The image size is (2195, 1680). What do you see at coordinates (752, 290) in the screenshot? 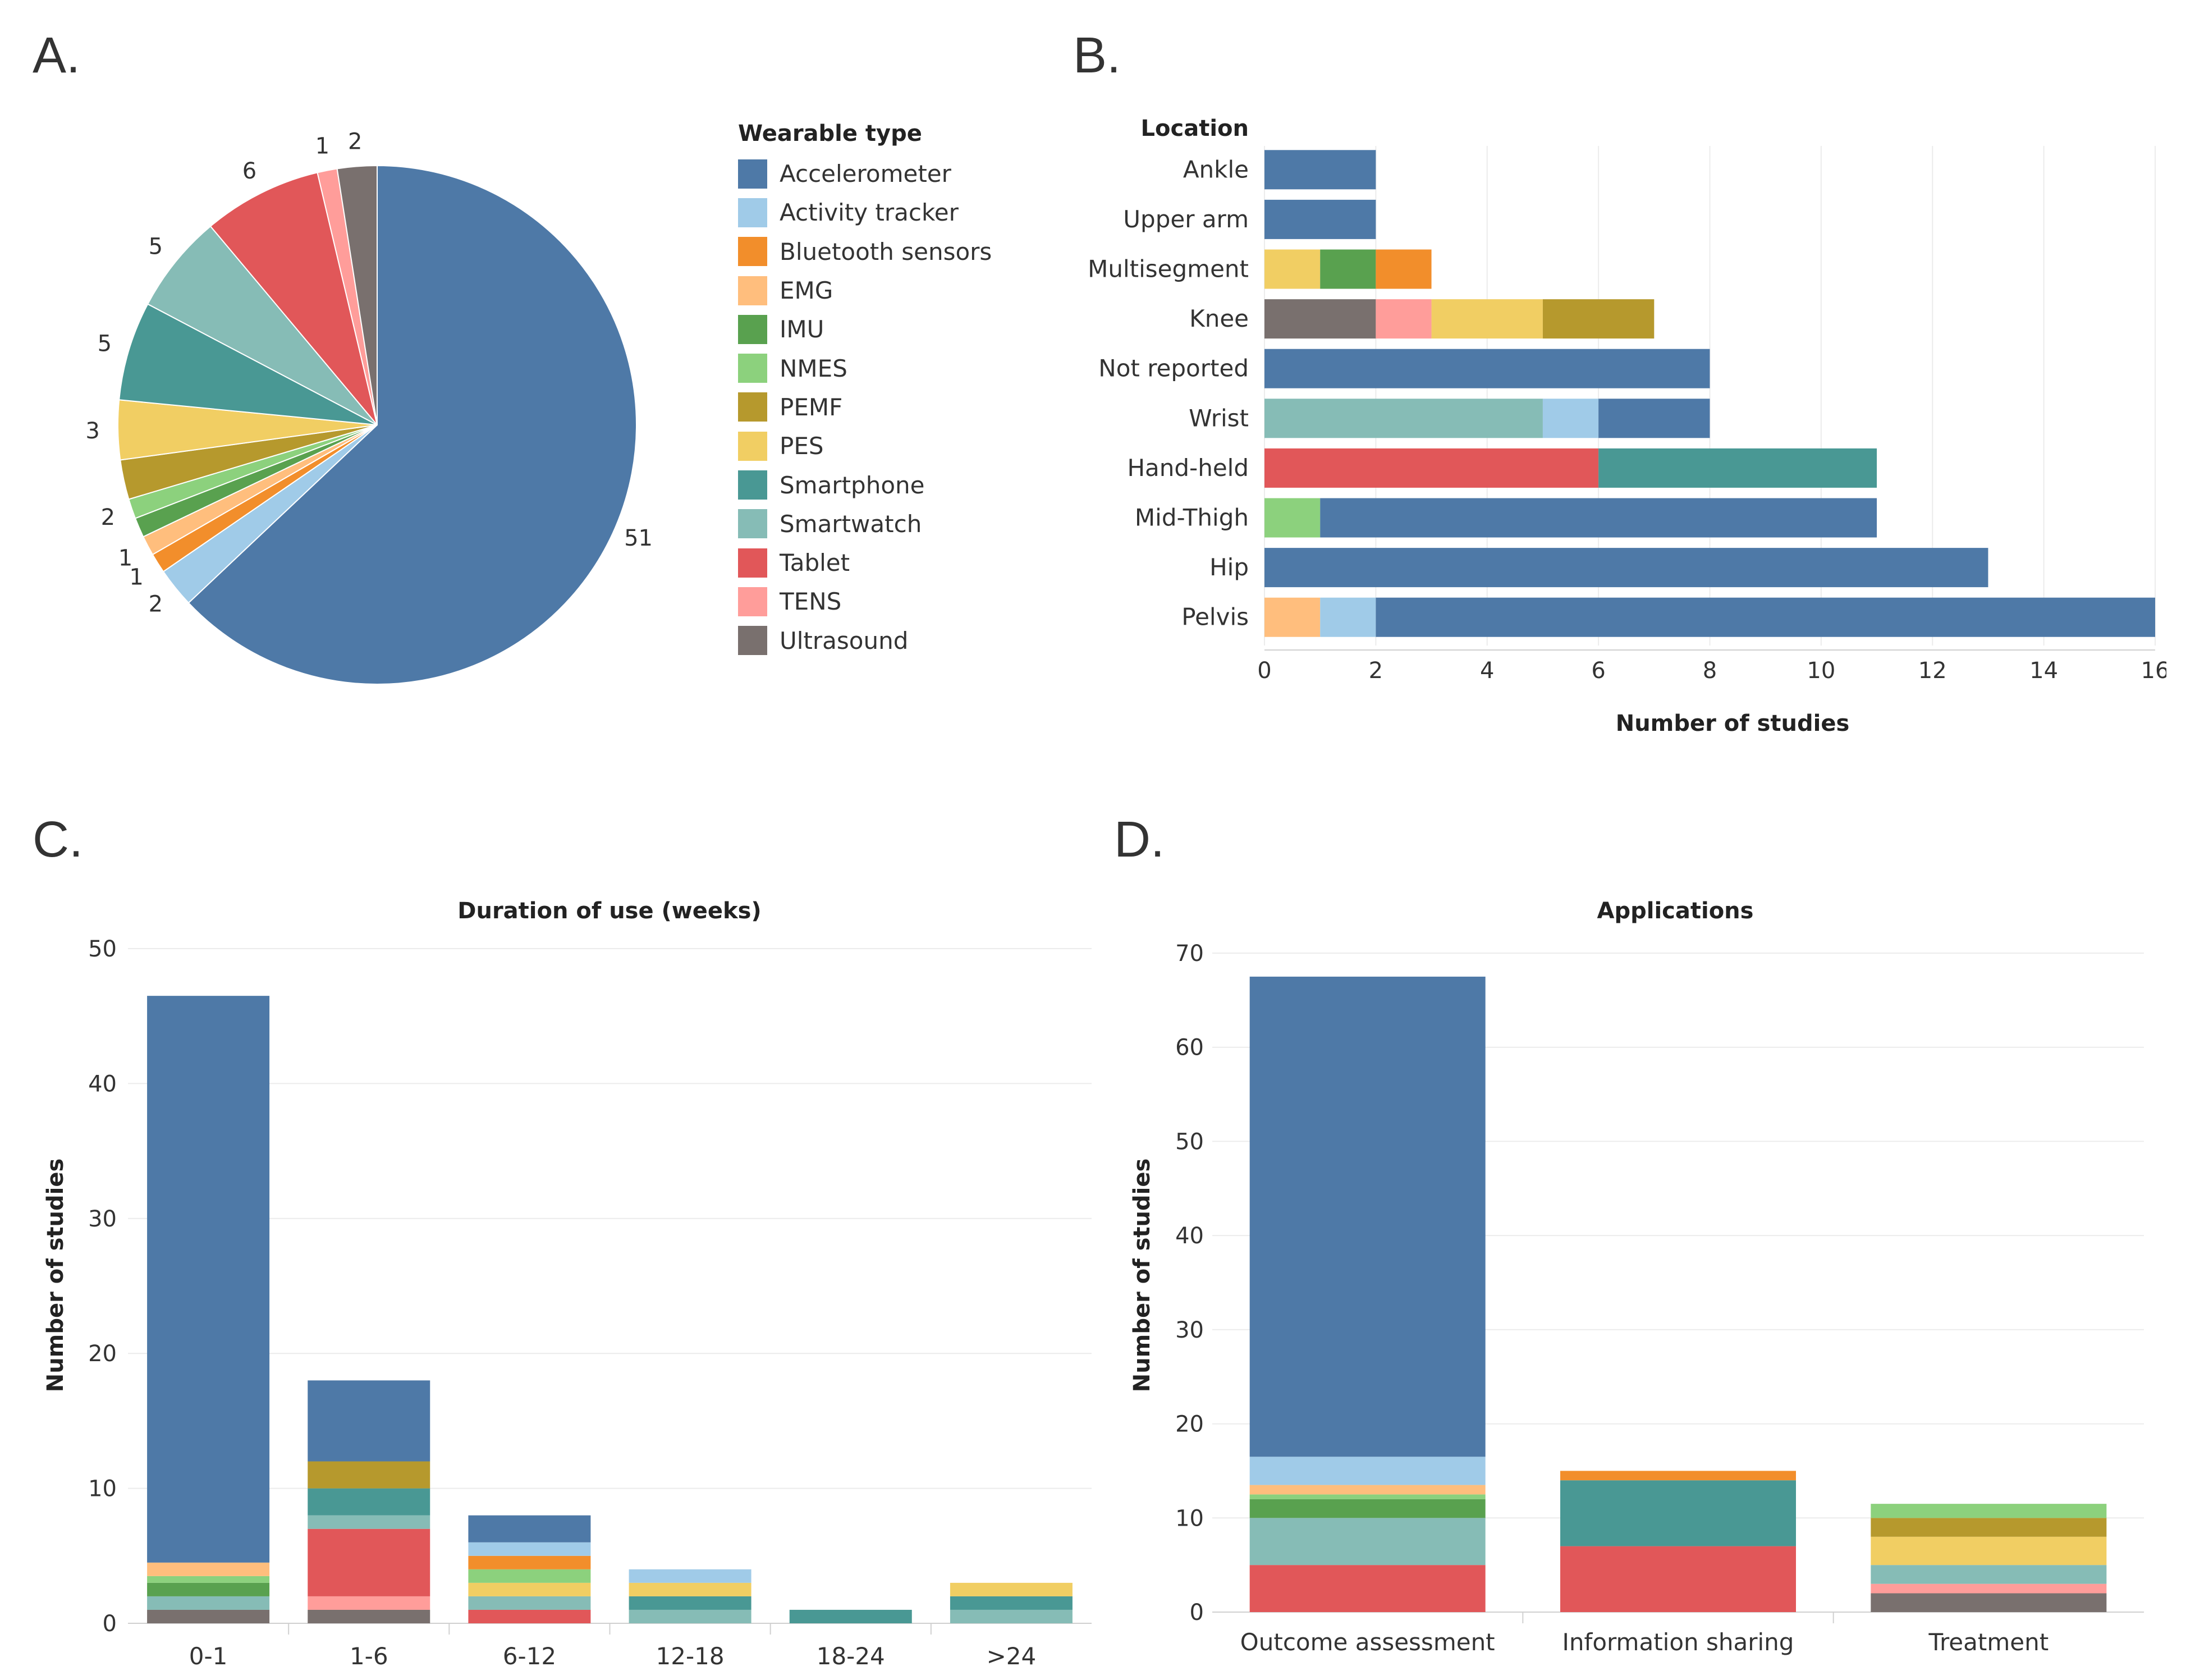
I see `legend-swatch-emg` at bounding box center [752, 290].